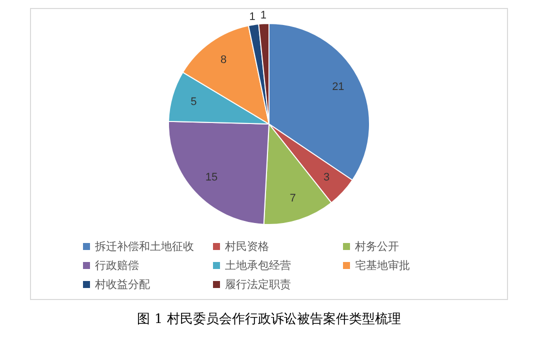 This screenshot has height=341, width=538. Describe the element at coordinates (258, 265) in the screenshot. I see `legend-label: 土地承包经营` at that location.